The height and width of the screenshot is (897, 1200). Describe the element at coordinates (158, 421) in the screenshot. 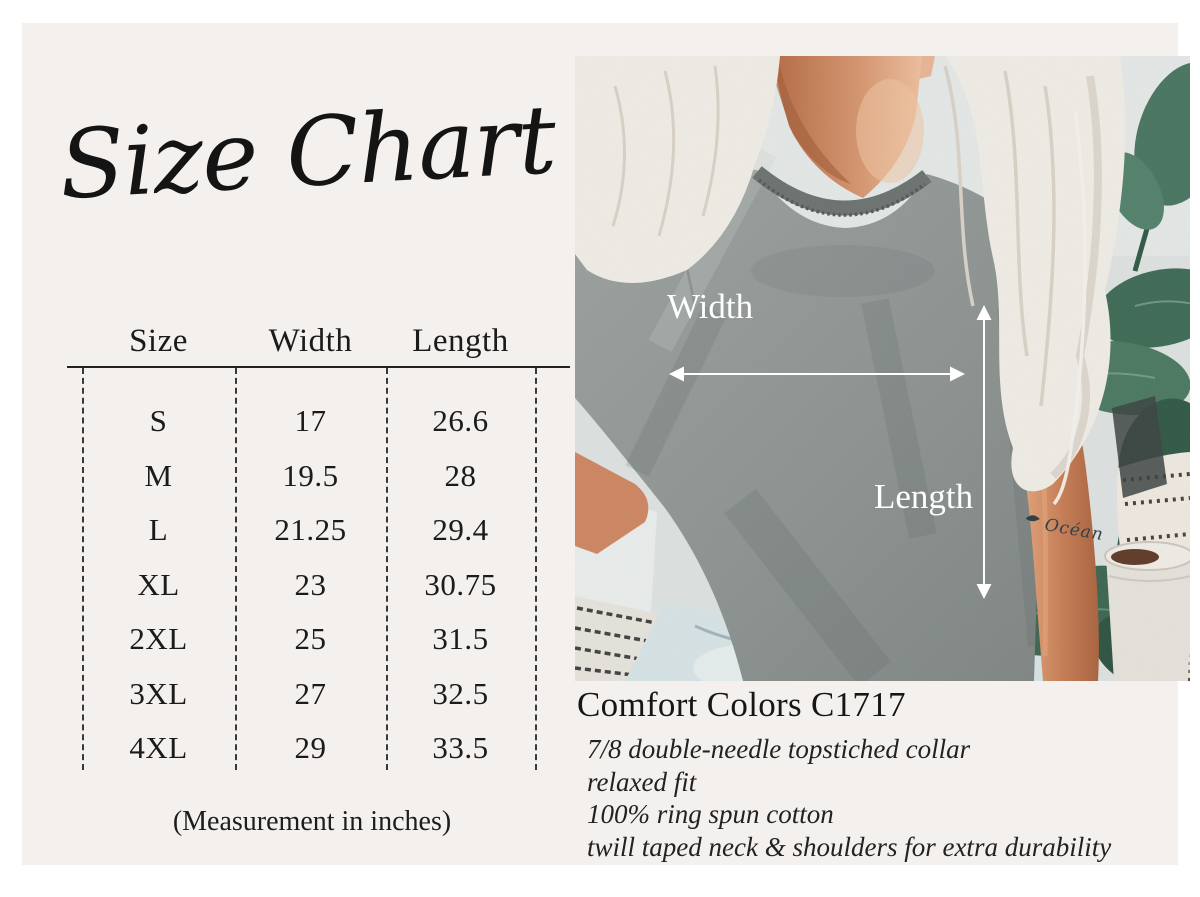

I see `size-cell: S` at that location.